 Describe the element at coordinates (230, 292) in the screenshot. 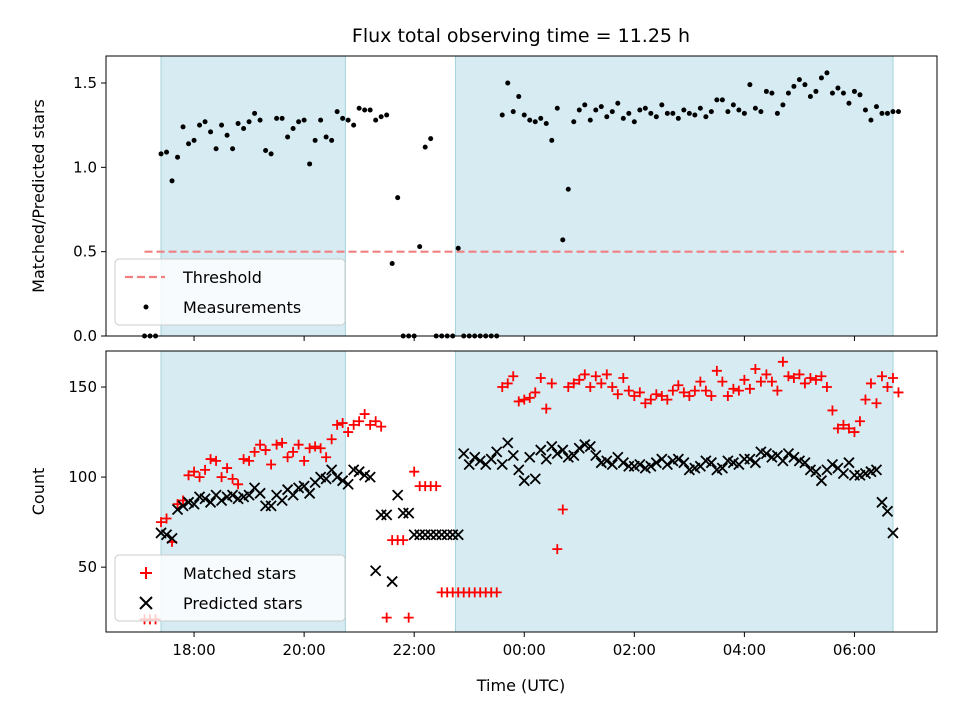

I see `top-legend-box` at that location.